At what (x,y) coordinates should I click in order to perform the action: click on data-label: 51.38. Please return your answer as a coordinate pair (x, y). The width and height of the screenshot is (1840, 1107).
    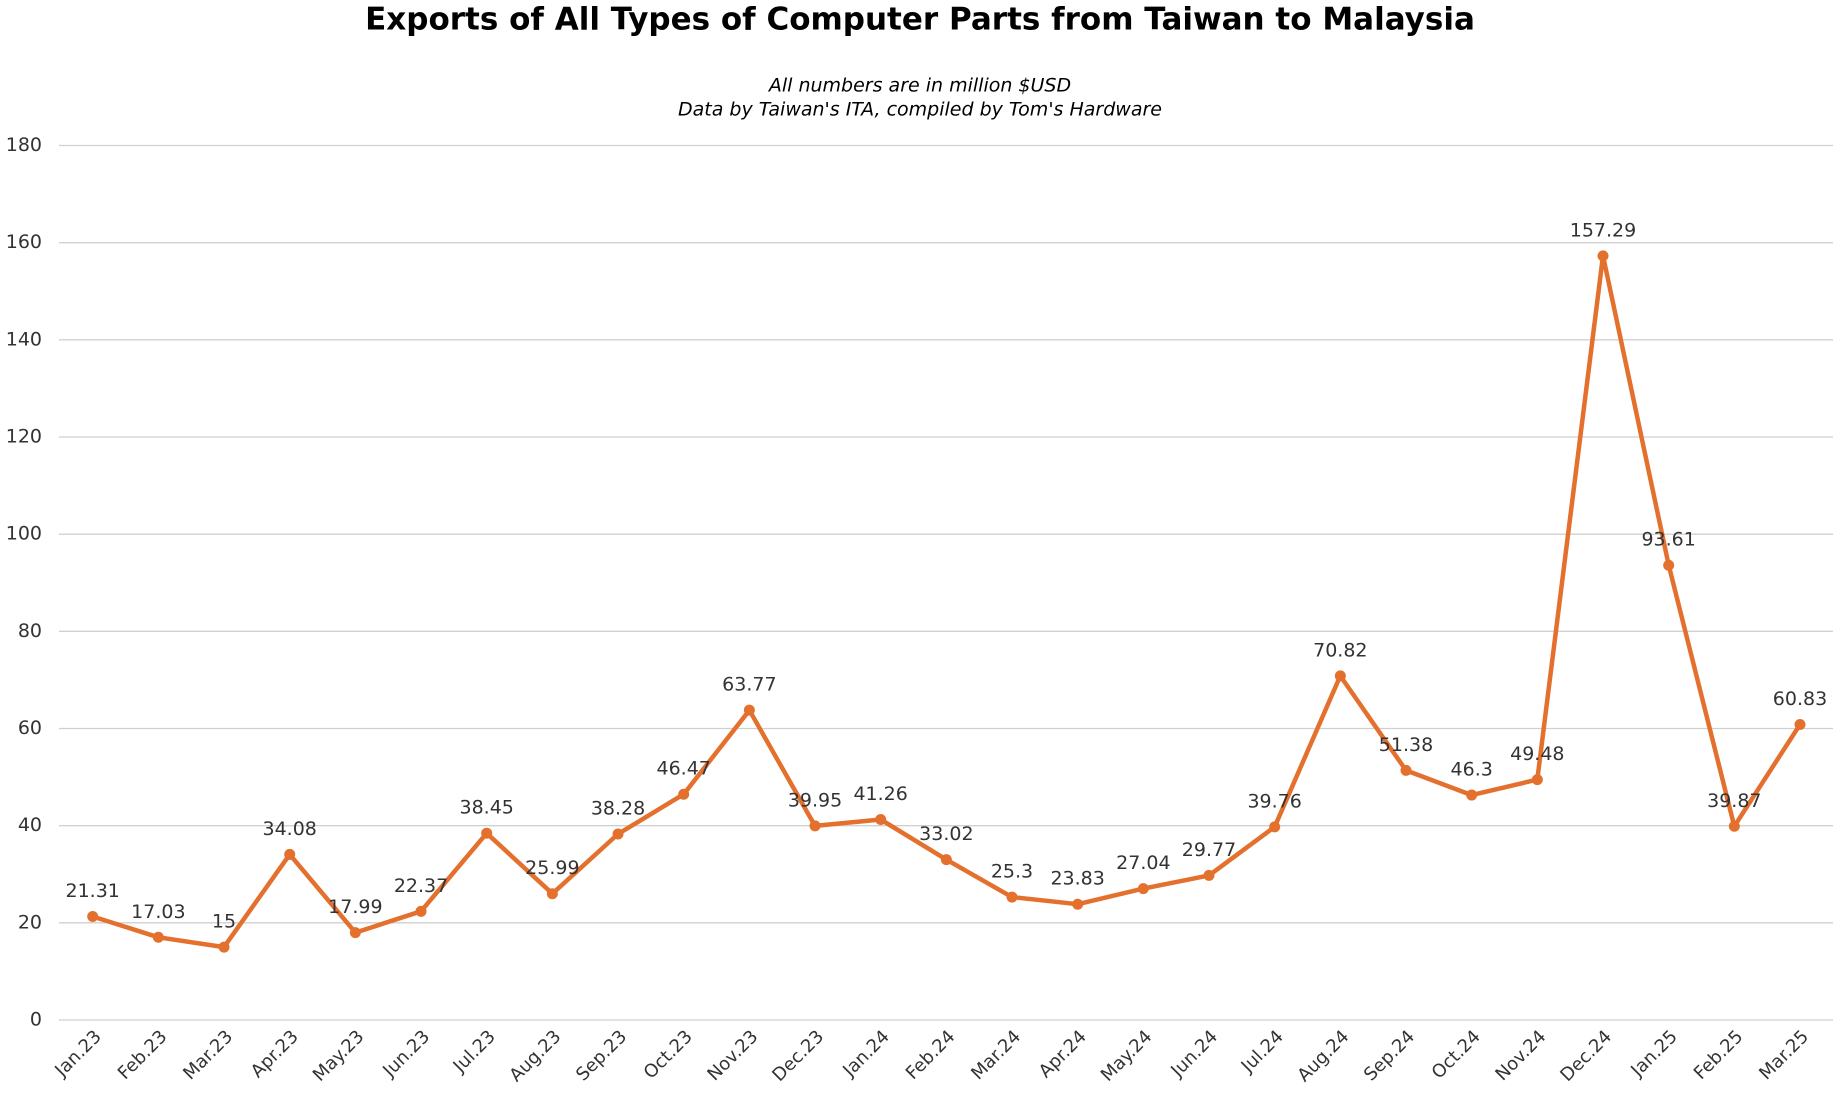
    Looking at the image, I should click on (1406, 745).